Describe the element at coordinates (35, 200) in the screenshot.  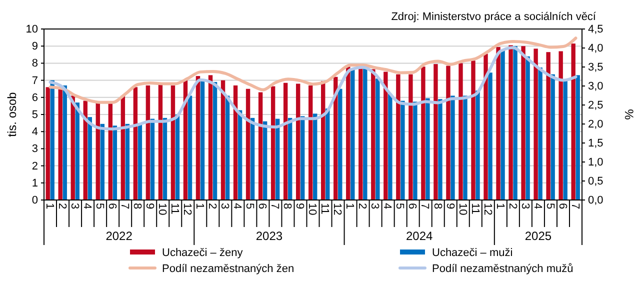
I see `y-tick-label: 0` at that location.